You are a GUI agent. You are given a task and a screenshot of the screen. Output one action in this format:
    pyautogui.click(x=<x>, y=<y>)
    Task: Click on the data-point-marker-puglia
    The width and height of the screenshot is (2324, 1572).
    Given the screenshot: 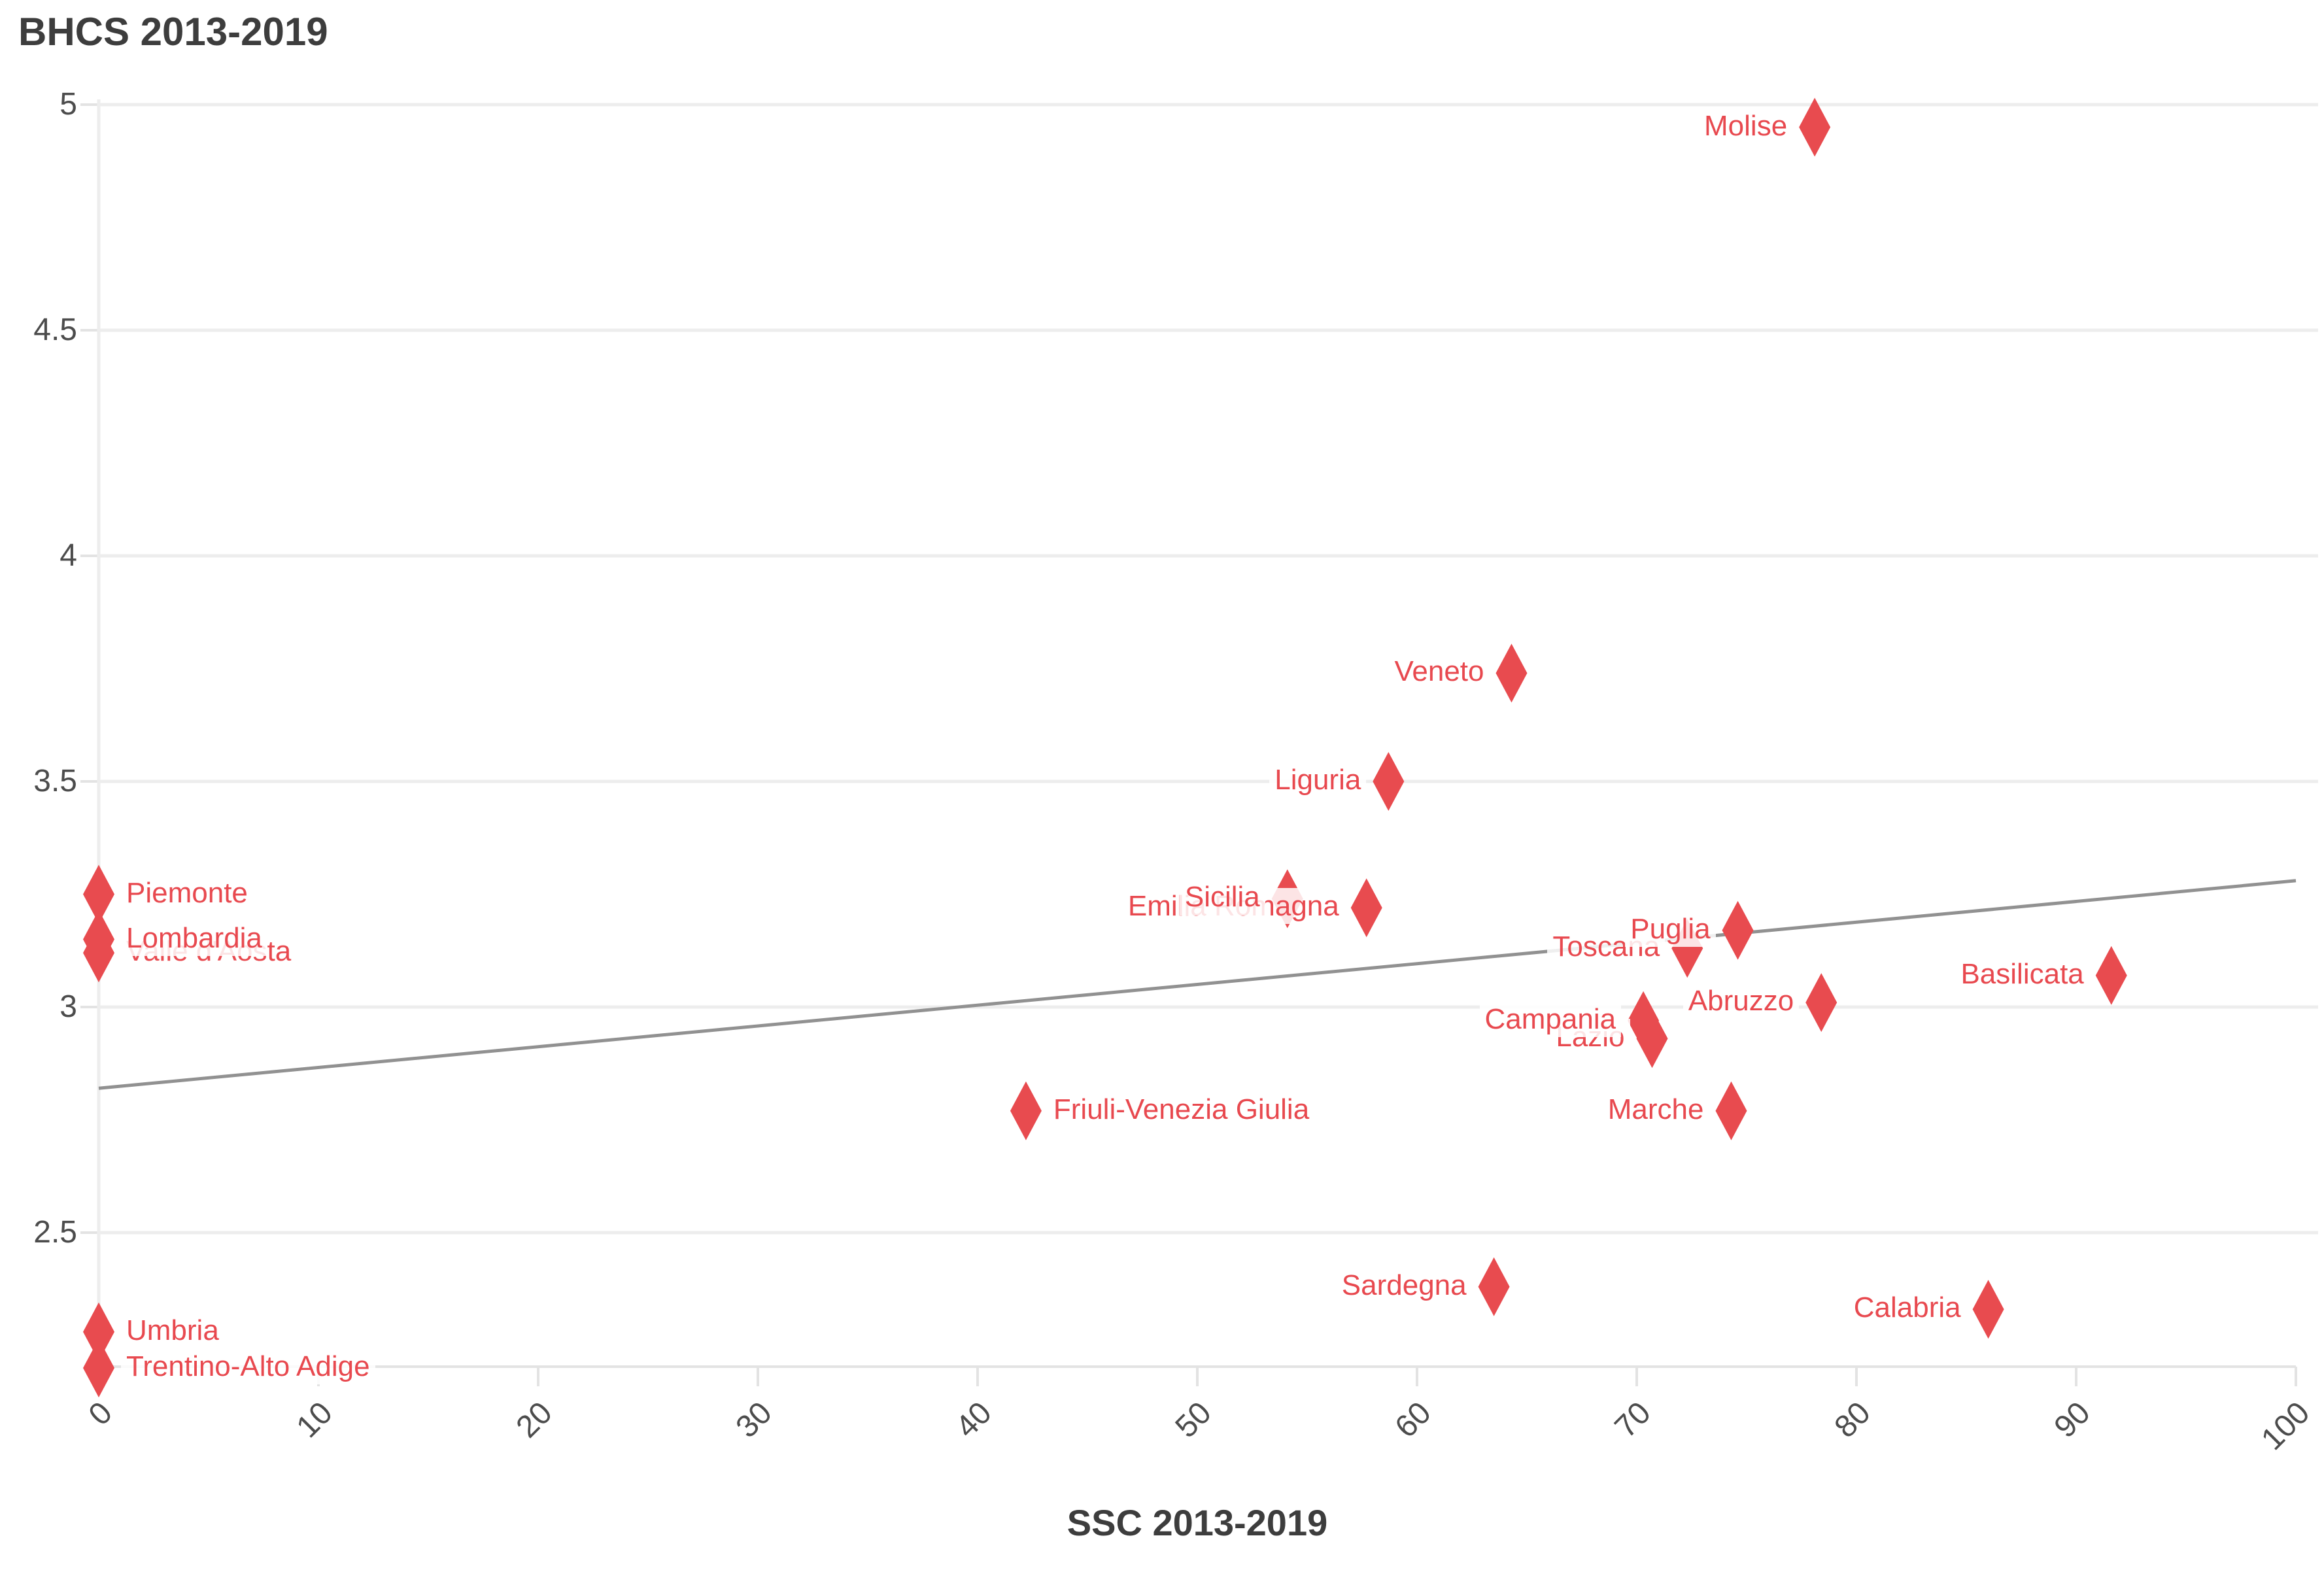 What is the action you would take?
    pyautogui.click(x=1738, y=930)
    